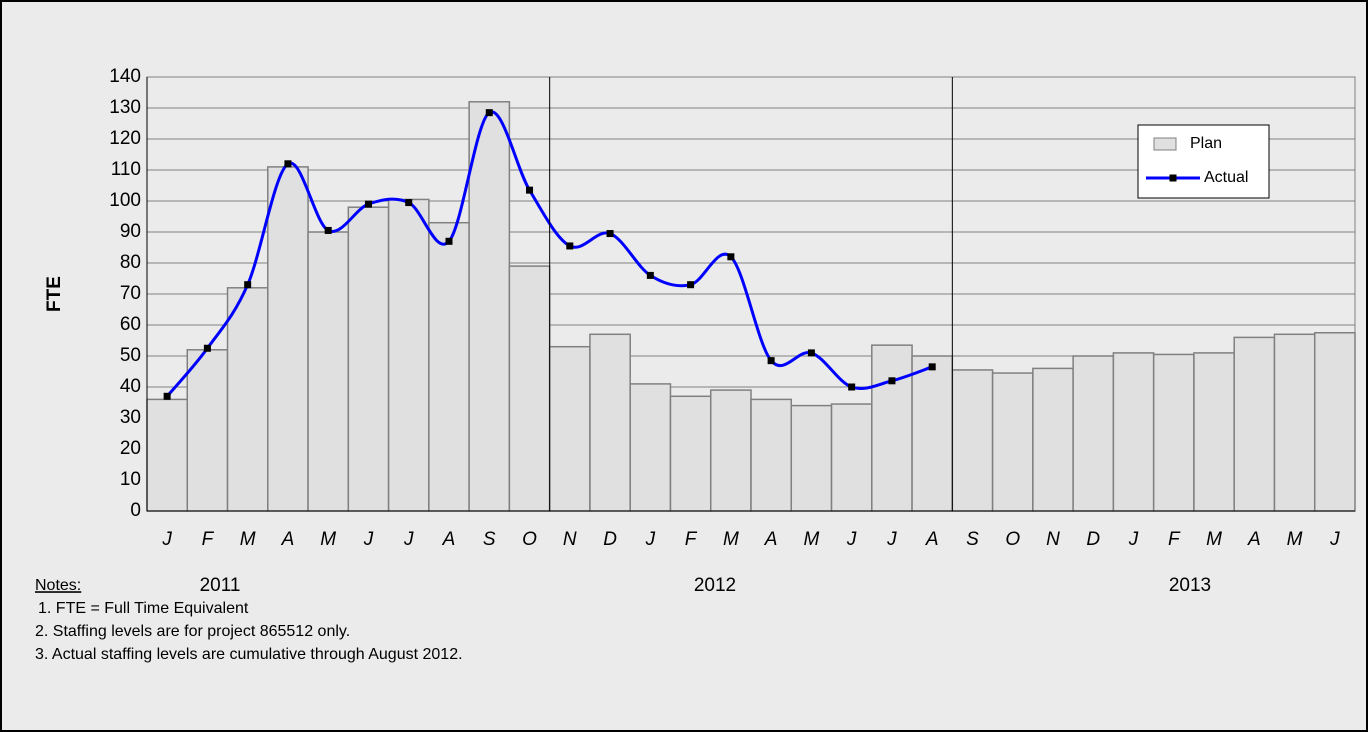  Describe the element at coordinates (130, 417) in the screenshot. I see `y-tick-label: 30` at that location.